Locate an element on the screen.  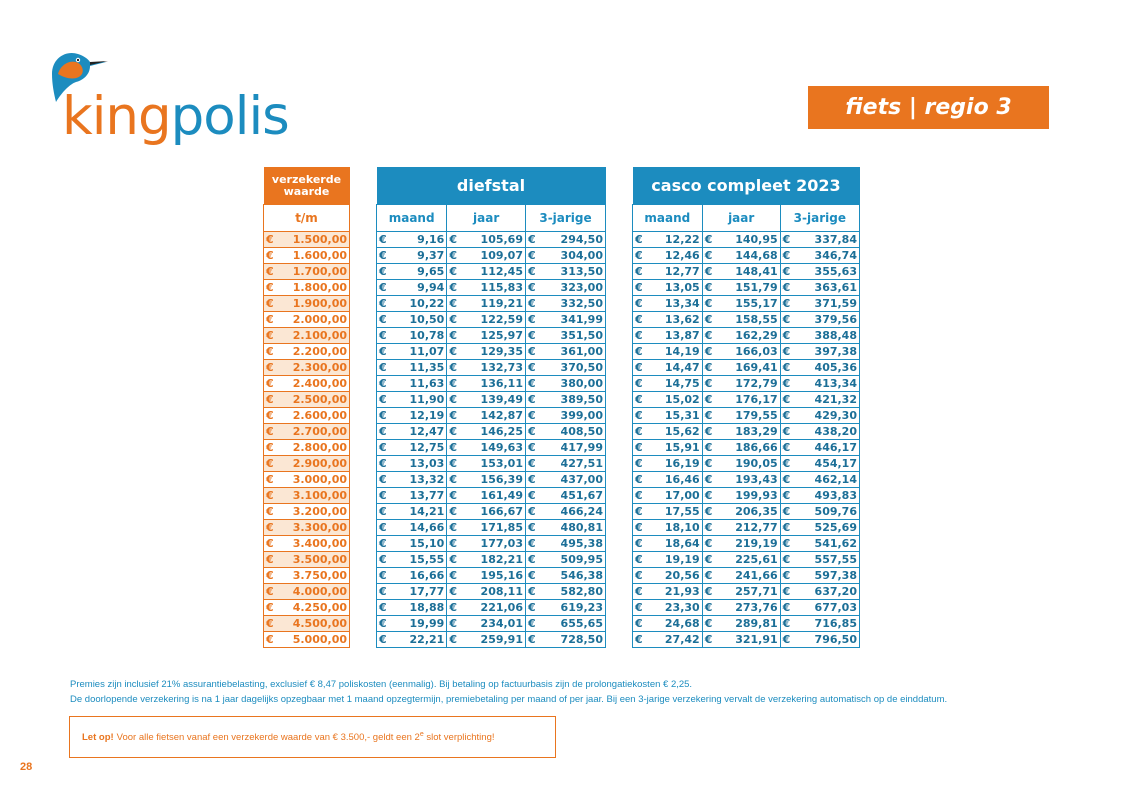
amount-cell: 144,68 is located at coordinates (747, 255).